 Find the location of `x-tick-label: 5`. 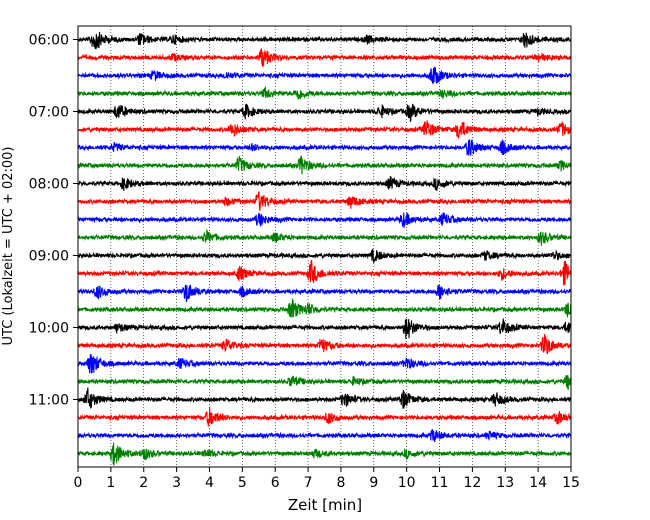

x-tick-label: 5 is located at coordinates (242, 483).